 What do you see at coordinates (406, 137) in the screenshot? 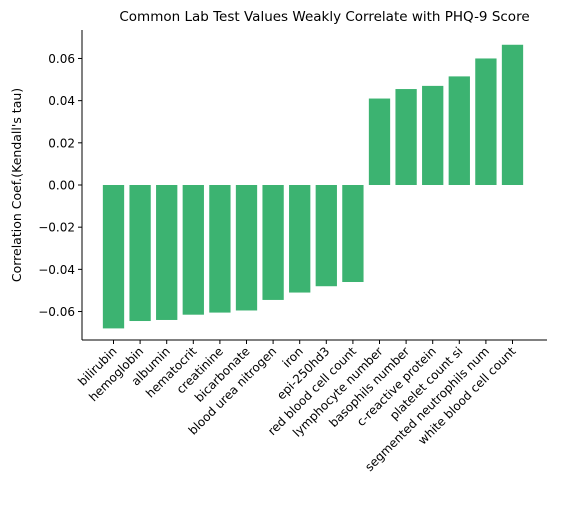
I see `bar-basophils-number` at bounding box center [406, 137].